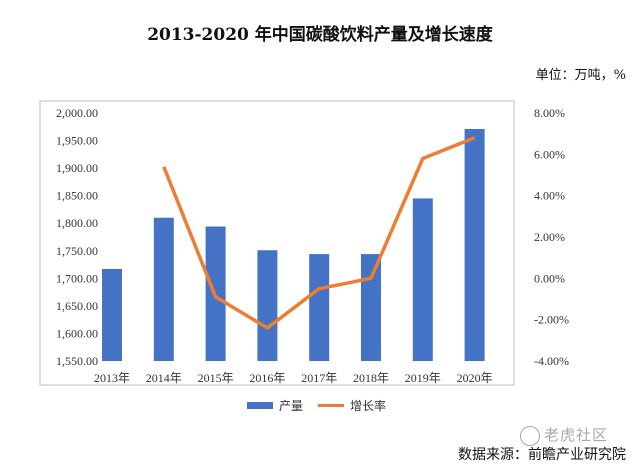  Describe the element at coordinates (549, 278) in the screenshot. I see `y-right-tick-label: 0.00%` at that location.